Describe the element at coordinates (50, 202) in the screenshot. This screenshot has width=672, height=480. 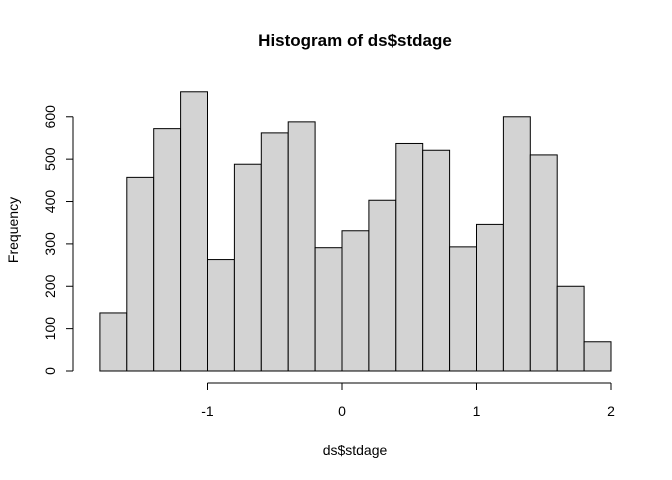
I see `y-tick-label: 400` at that location.